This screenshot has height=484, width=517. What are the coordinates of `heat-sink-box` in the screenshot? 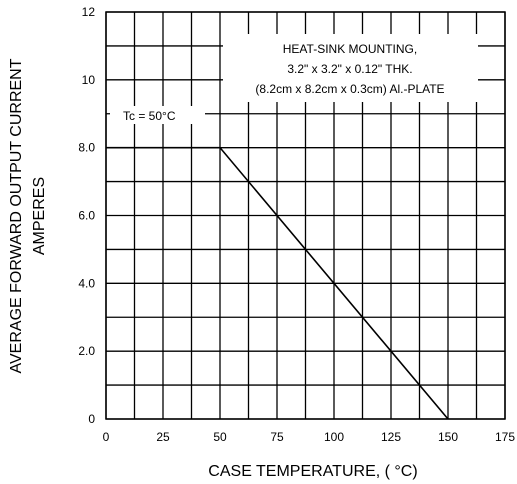 It's located at (350, 68).